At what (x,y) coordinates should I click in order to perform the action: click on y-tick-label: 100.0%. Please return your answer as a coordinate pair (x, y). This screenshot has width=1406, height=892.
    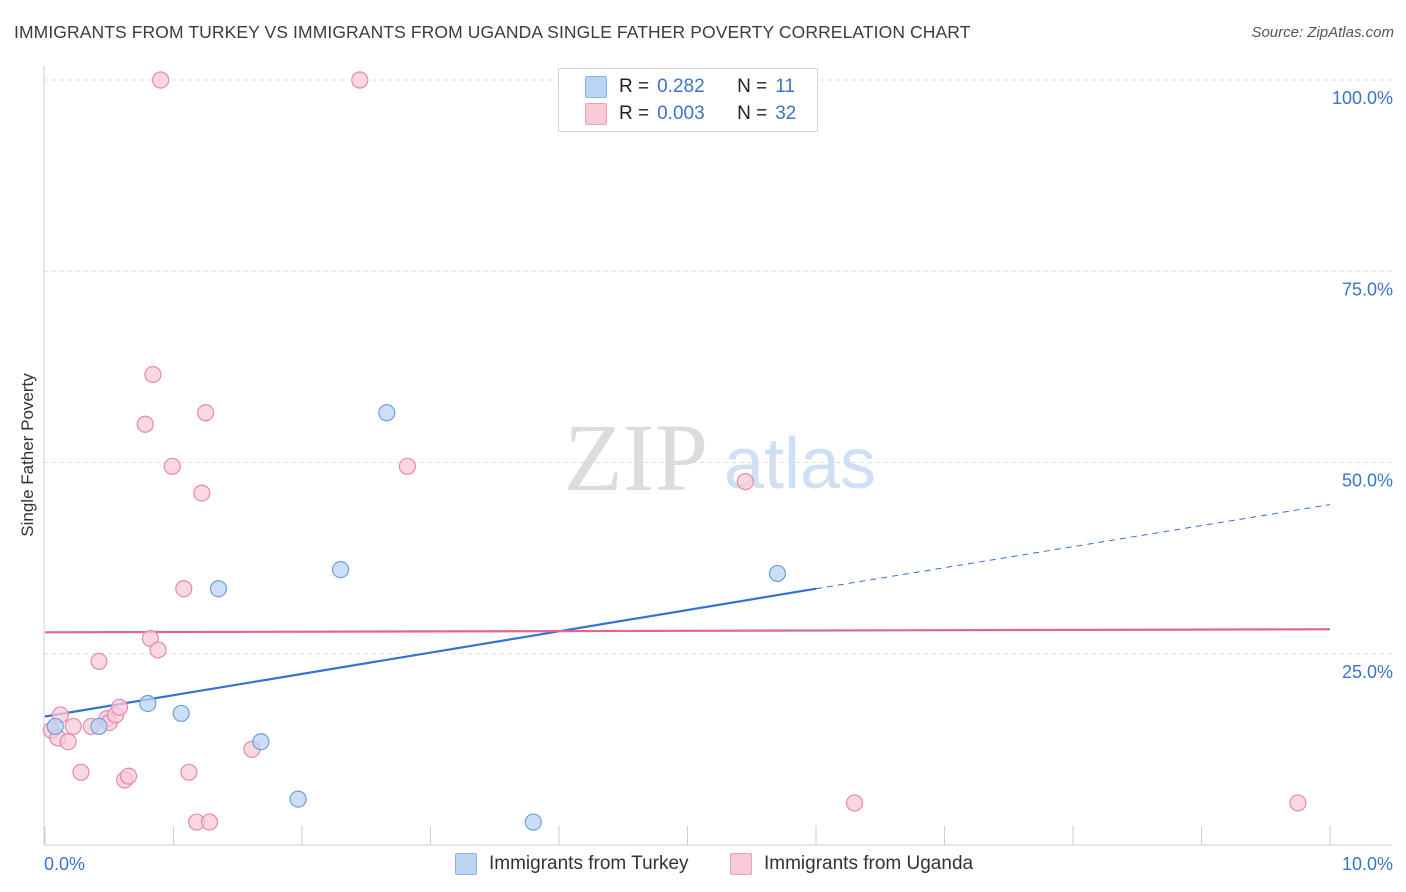
    Looking at the image, I should click on (1362, 98).